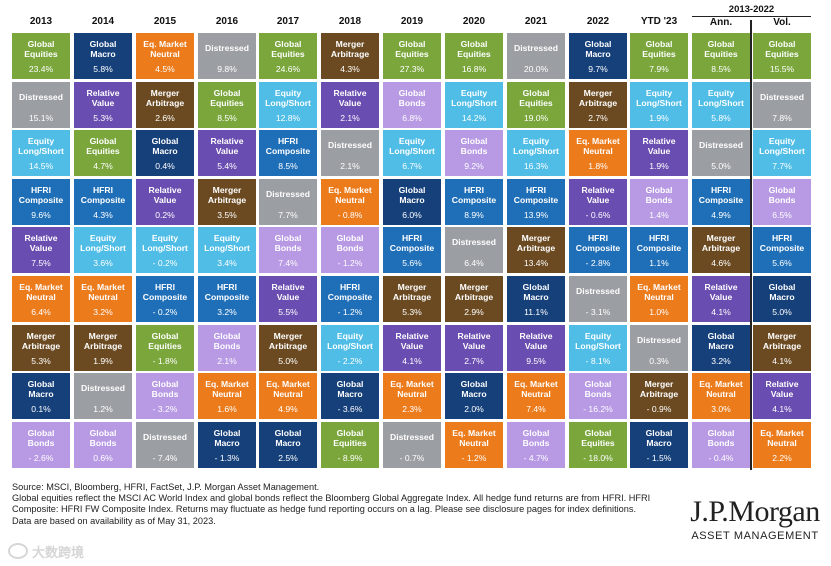 The height and width of the screenshot is (566, 831). I want to click on quilt-cell: Global Bonds 6.8%, so click(412, 104).